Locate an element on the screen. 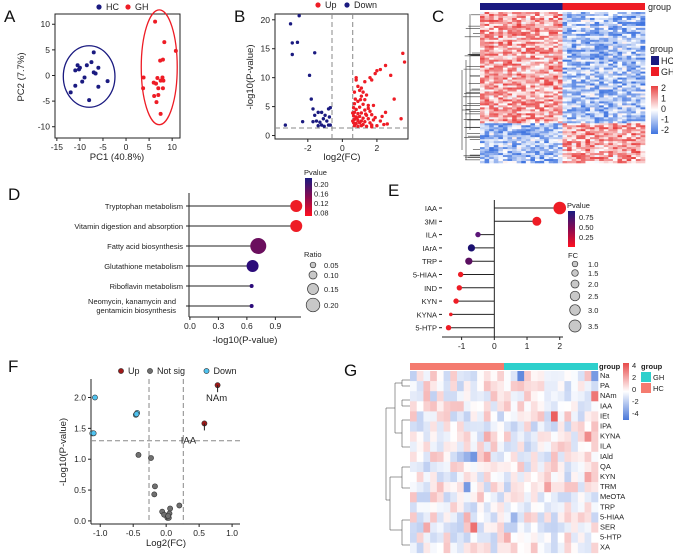 The image size is (673, 554). point-up is located at coordinates (366, 126).